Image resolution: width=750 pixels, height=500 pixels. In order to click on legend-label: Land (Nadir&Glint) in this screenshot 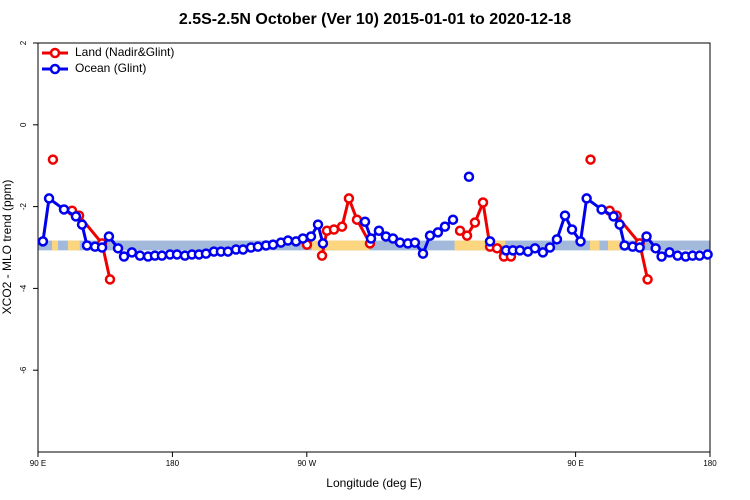, I will do `click(124, 52)`.